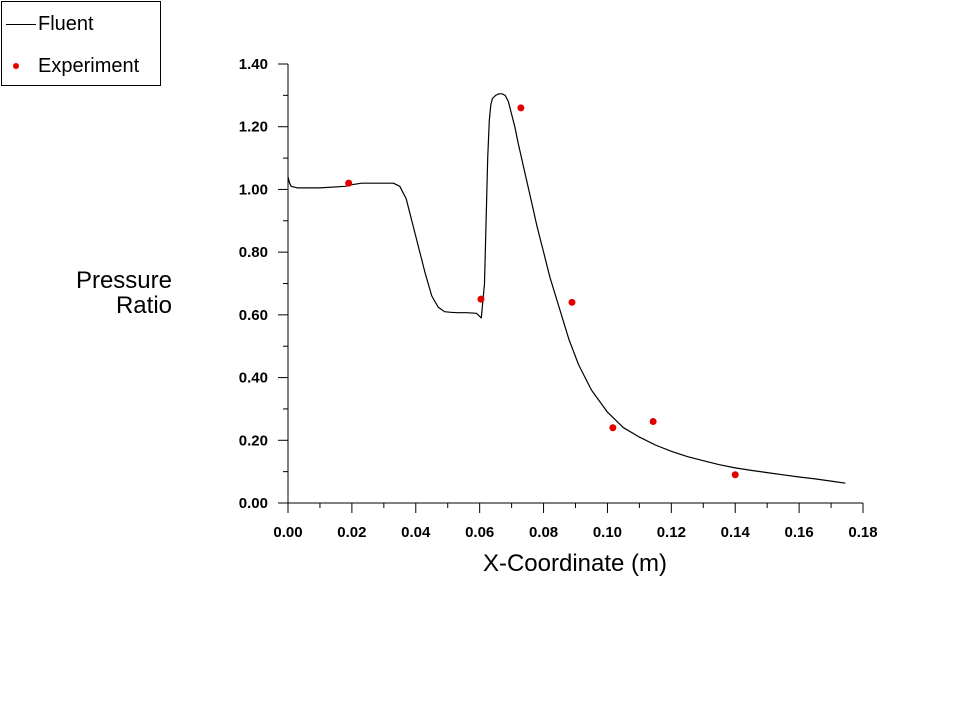 The height and width of the screenshot is (720, 960). I want to click on y-tick-label: 0.20, so click(253, 440).